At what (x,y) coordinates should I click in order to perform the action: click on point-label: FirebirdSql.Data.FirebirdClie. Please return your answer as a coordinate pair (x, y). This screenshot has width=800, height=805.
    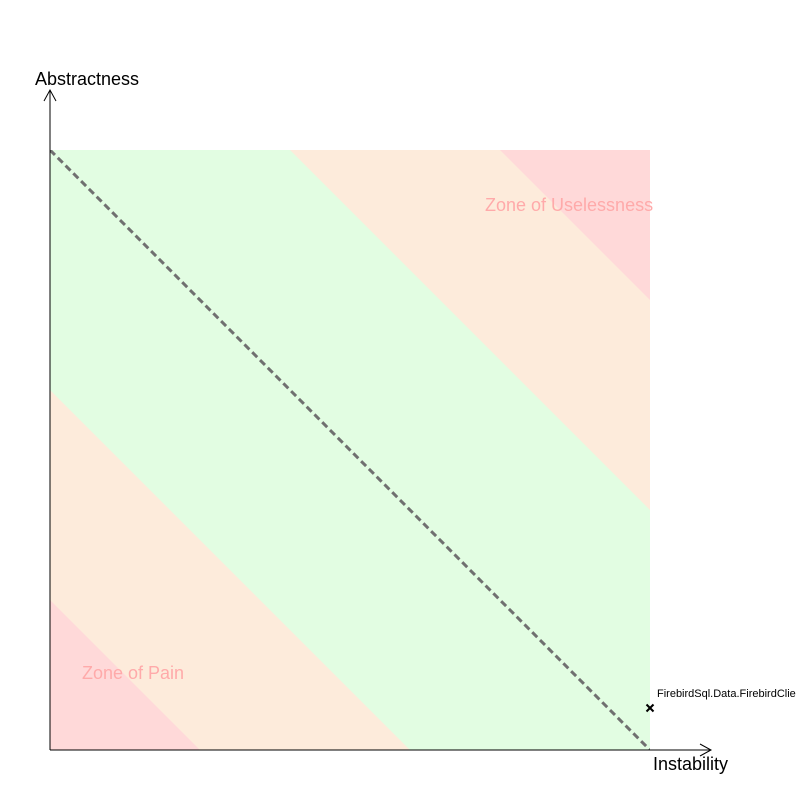
    Looking at the image, I should click on (726, 694).